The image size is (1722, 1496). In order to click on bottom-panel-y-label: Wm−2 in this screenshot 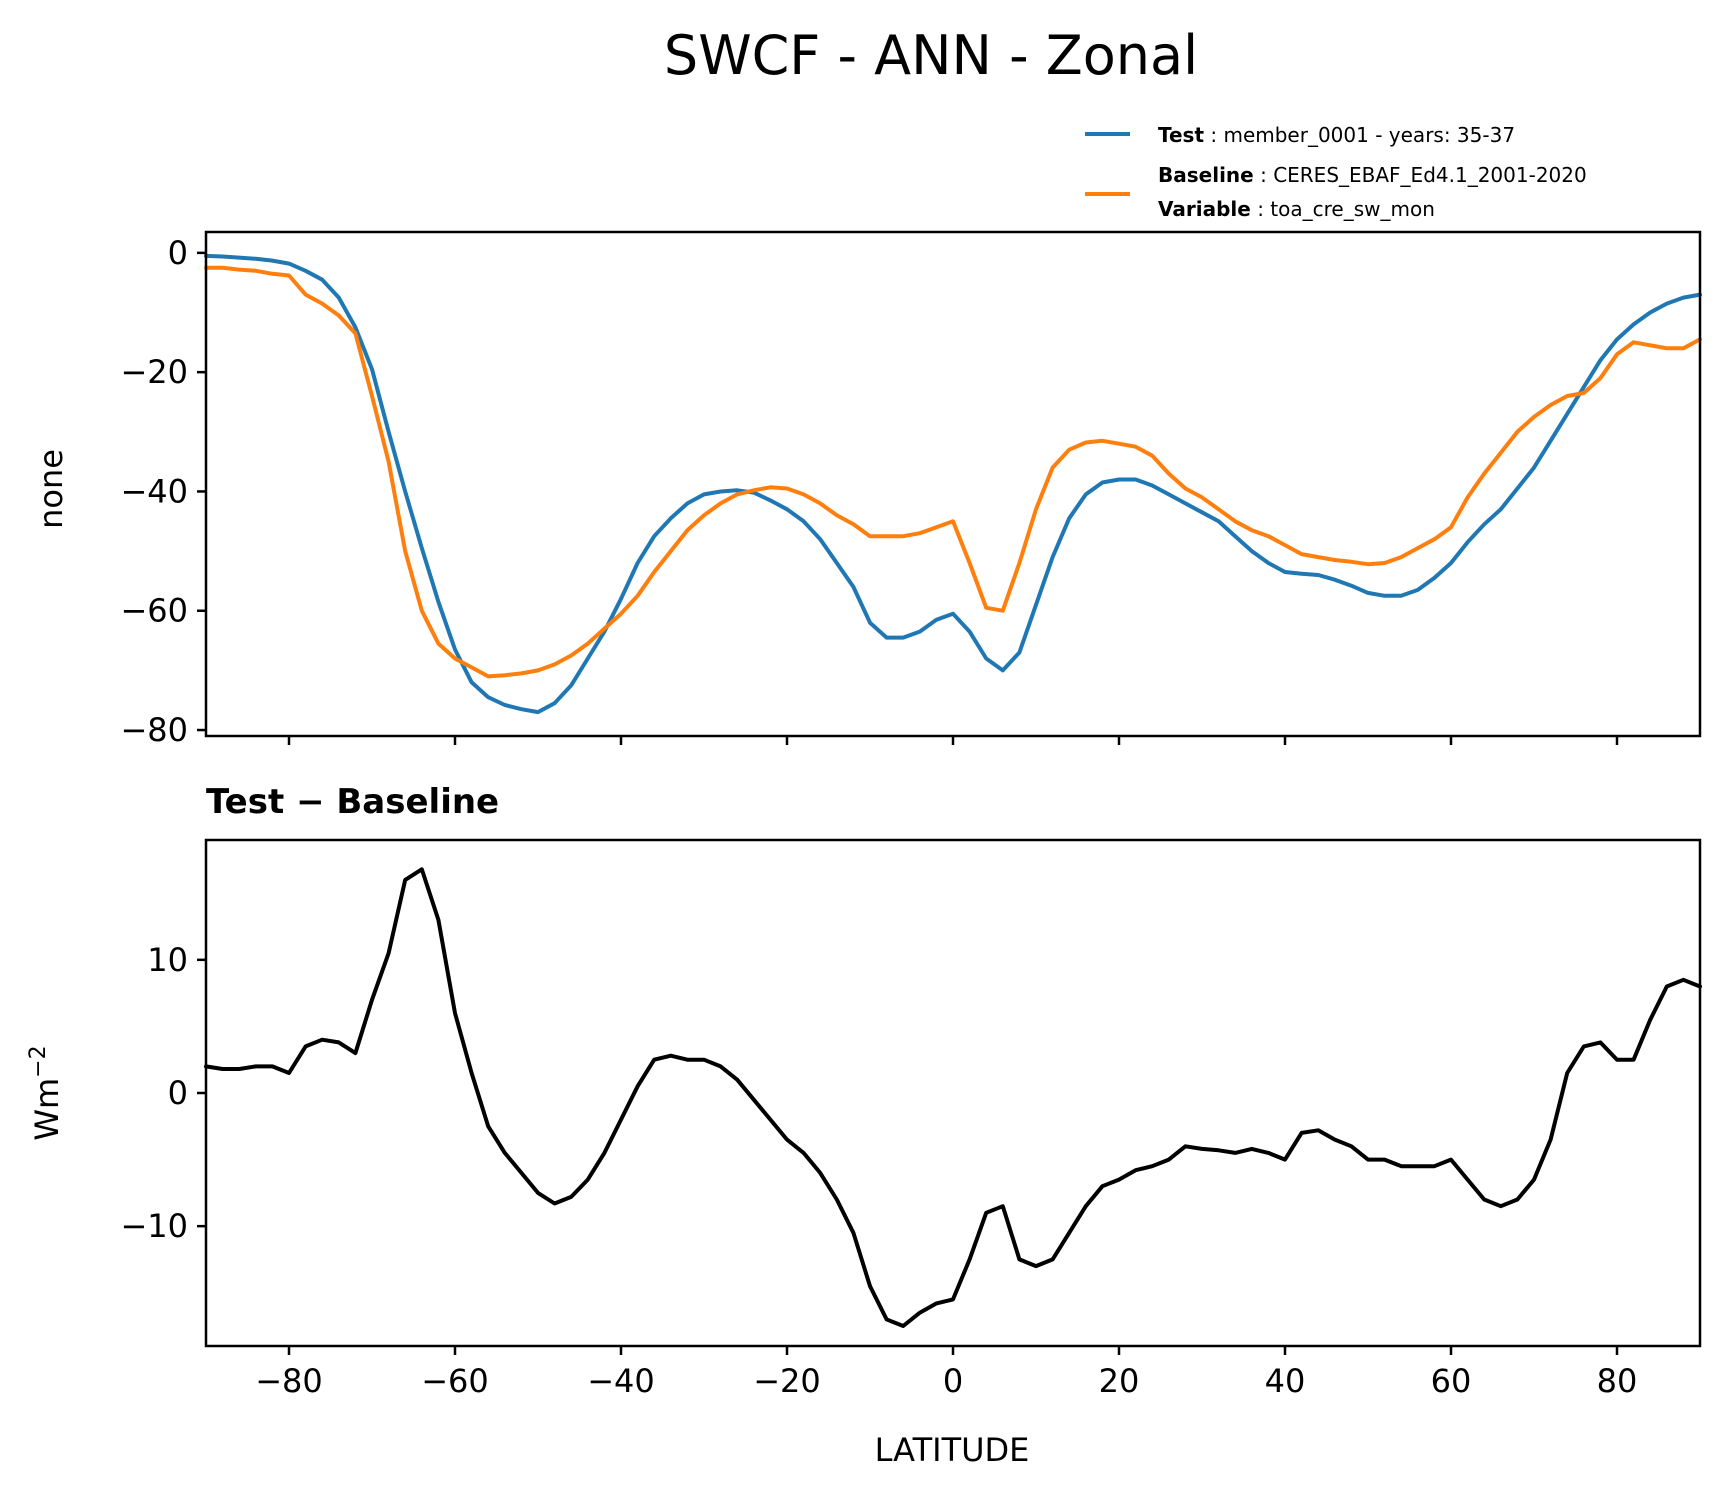, I will do `click(46, 1092)`.